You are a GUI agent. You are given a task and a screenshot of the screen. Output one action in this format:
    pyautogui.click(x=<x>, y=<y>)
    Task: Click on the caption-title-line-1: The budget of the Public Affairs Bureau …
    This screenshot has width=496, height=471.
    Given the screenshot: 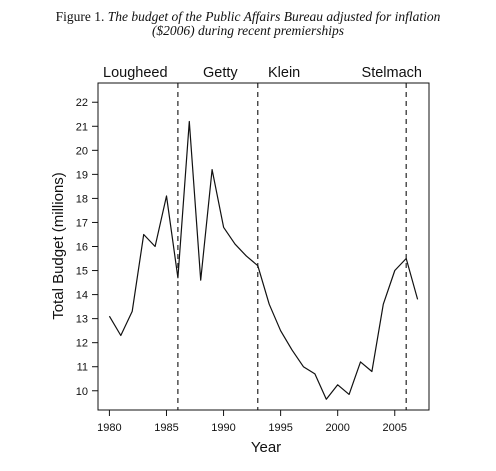 What is the action you would take?
    pyautogui.click(x=274, y=16)
    